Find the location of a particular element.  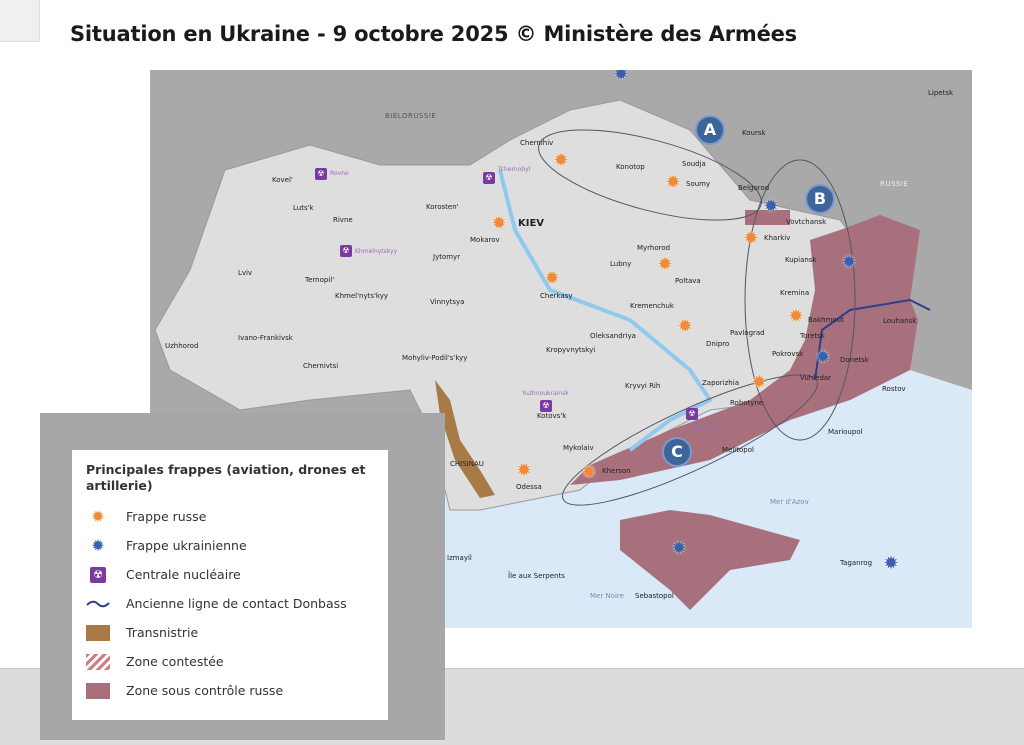

legend-item: Zone contestée is located at coordinates (230, 661).